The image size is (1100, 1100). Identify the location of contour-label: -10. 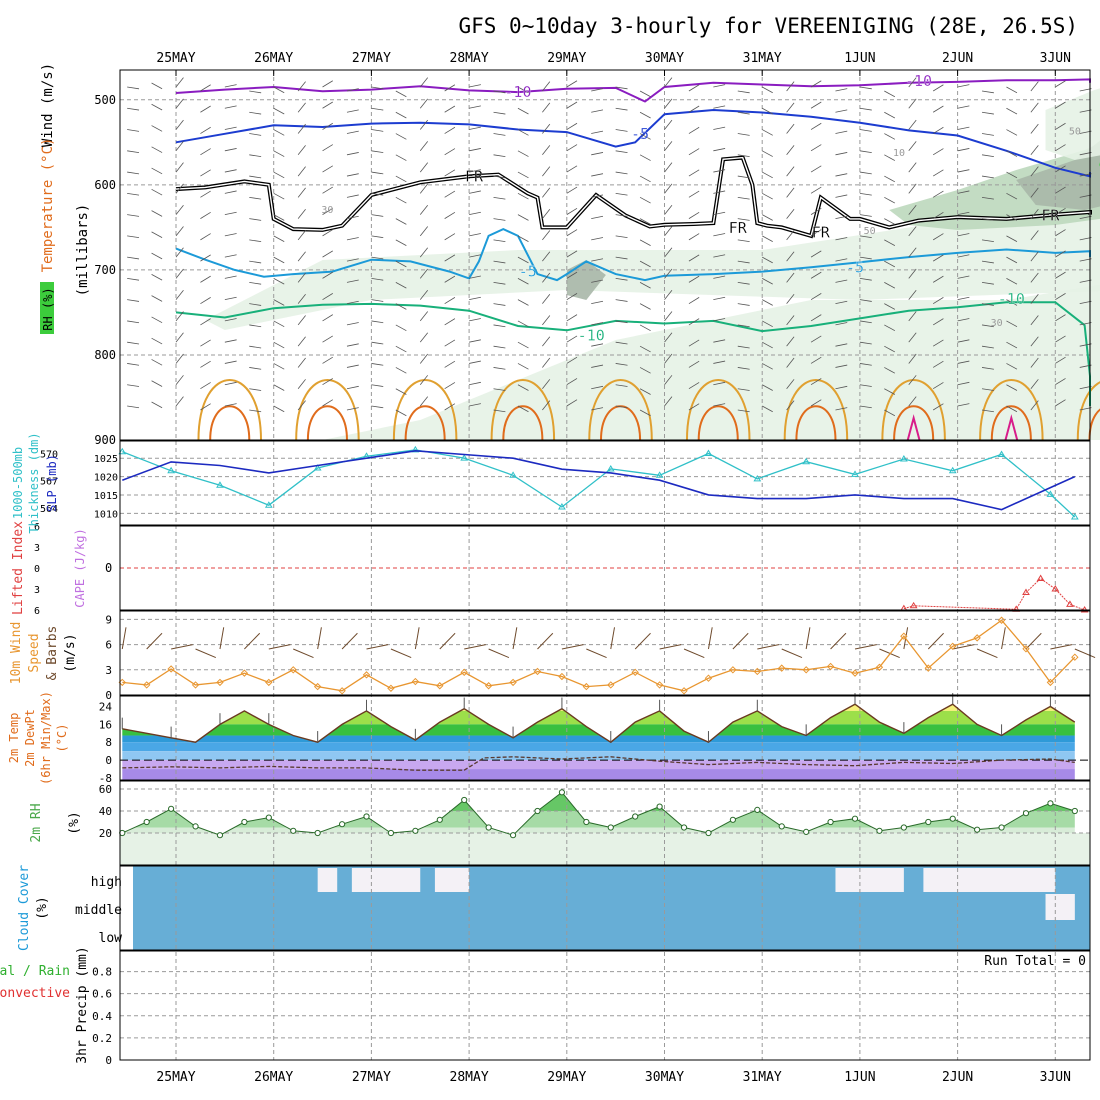
(1011, 299).